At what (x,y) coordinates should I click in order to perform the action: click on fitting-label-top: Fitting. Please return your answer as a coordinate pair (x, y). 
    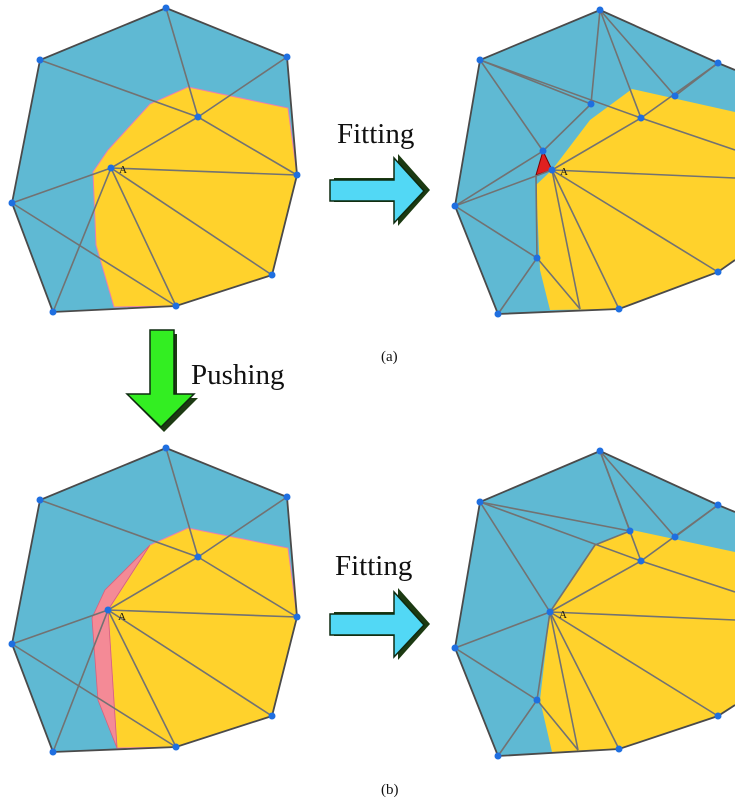
    Looking at the image, I should click on (375, 134).